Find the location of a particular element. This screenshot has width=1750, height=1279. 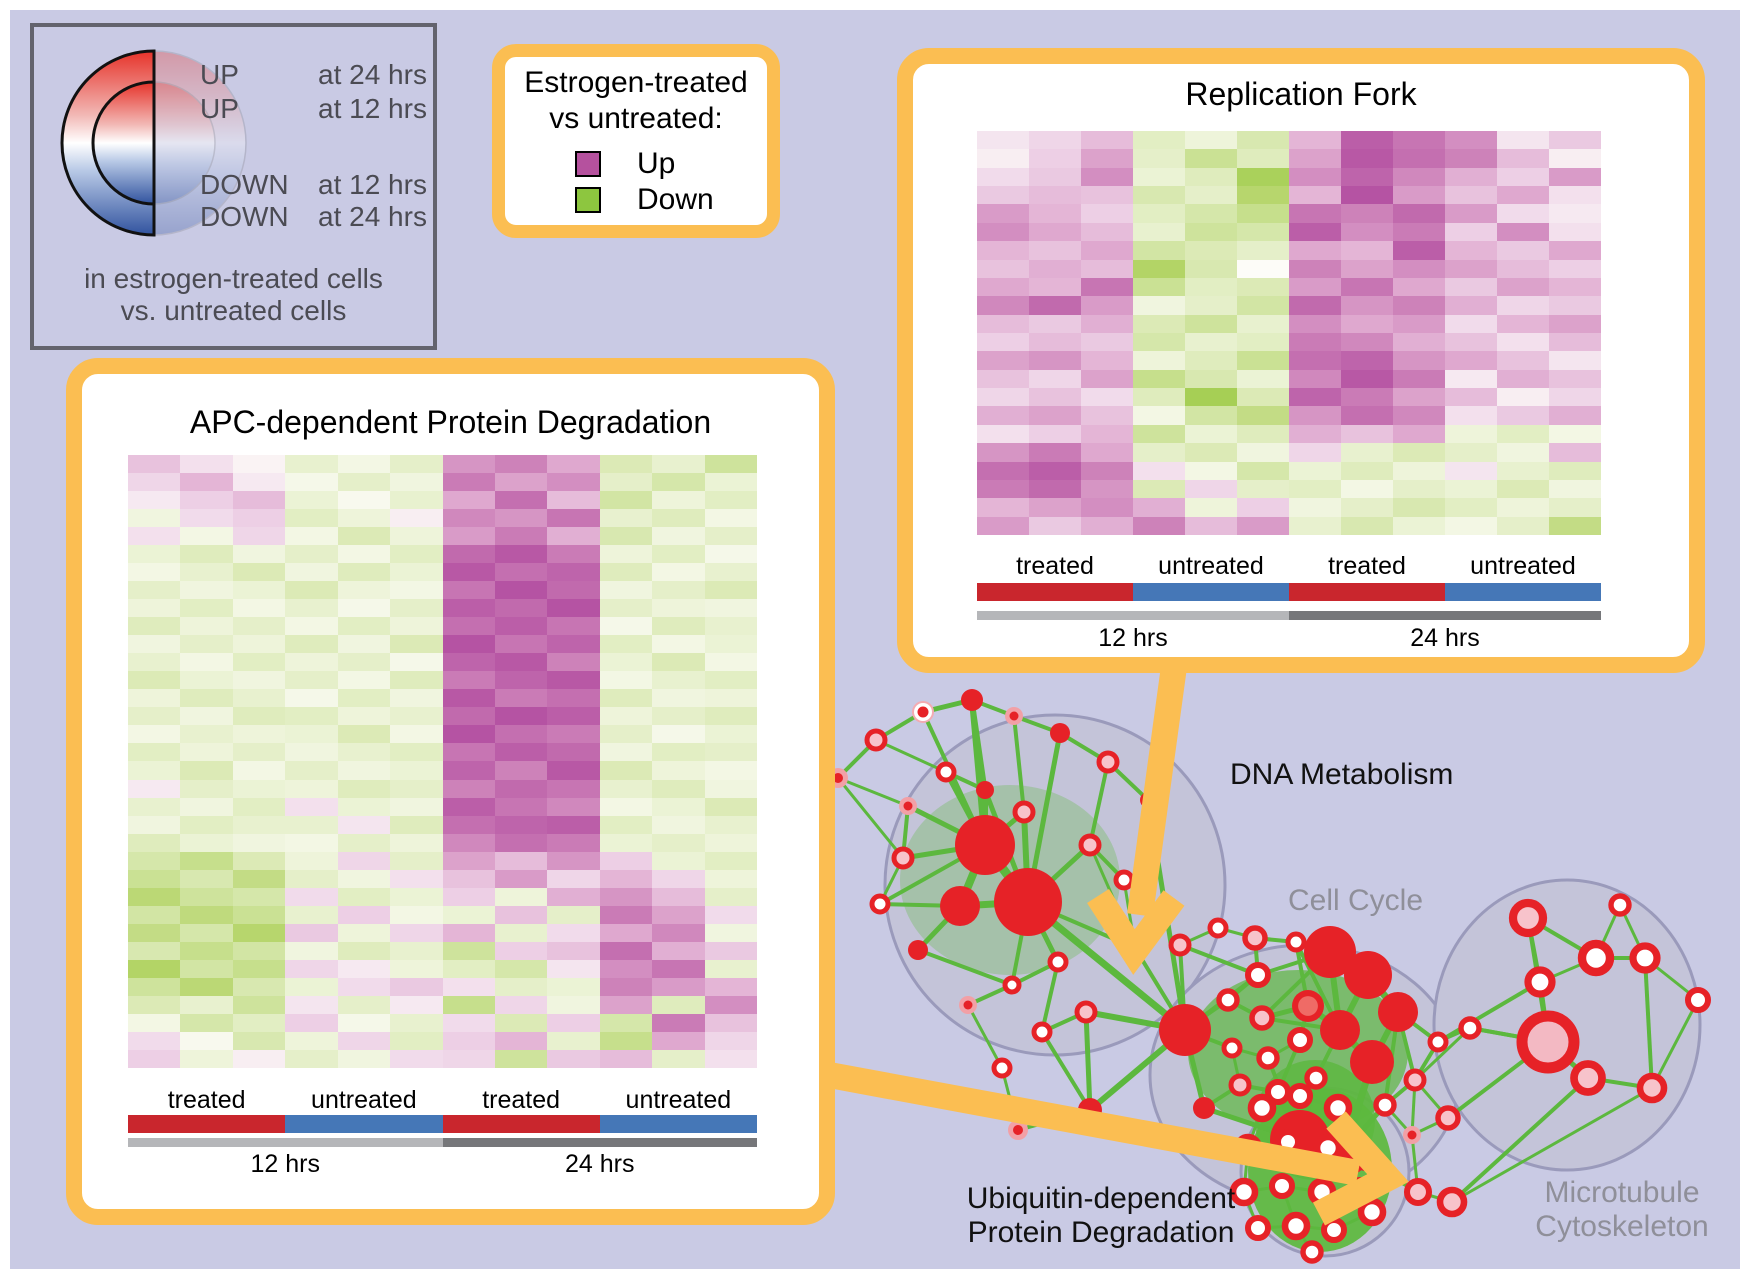

network-node-soft-center is located at coordinates (1308, 1006).